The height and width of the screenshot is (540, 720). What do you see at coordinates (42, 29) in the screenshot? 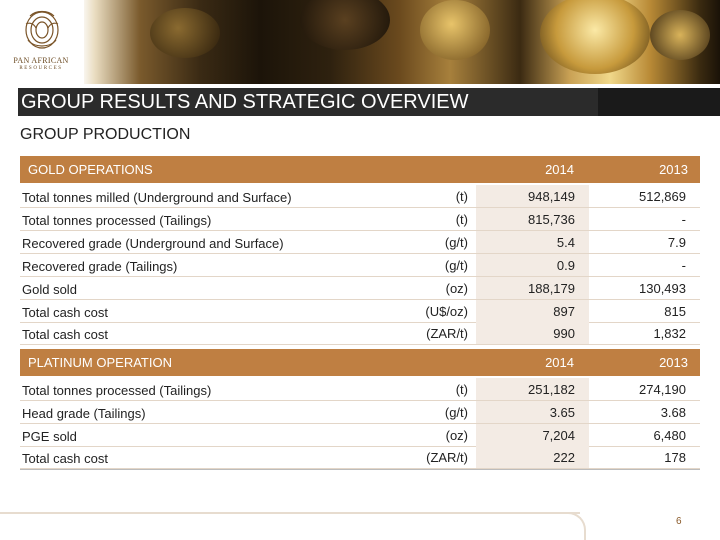
I see `logo-emblem-icon` at bounding box center [42, 29].